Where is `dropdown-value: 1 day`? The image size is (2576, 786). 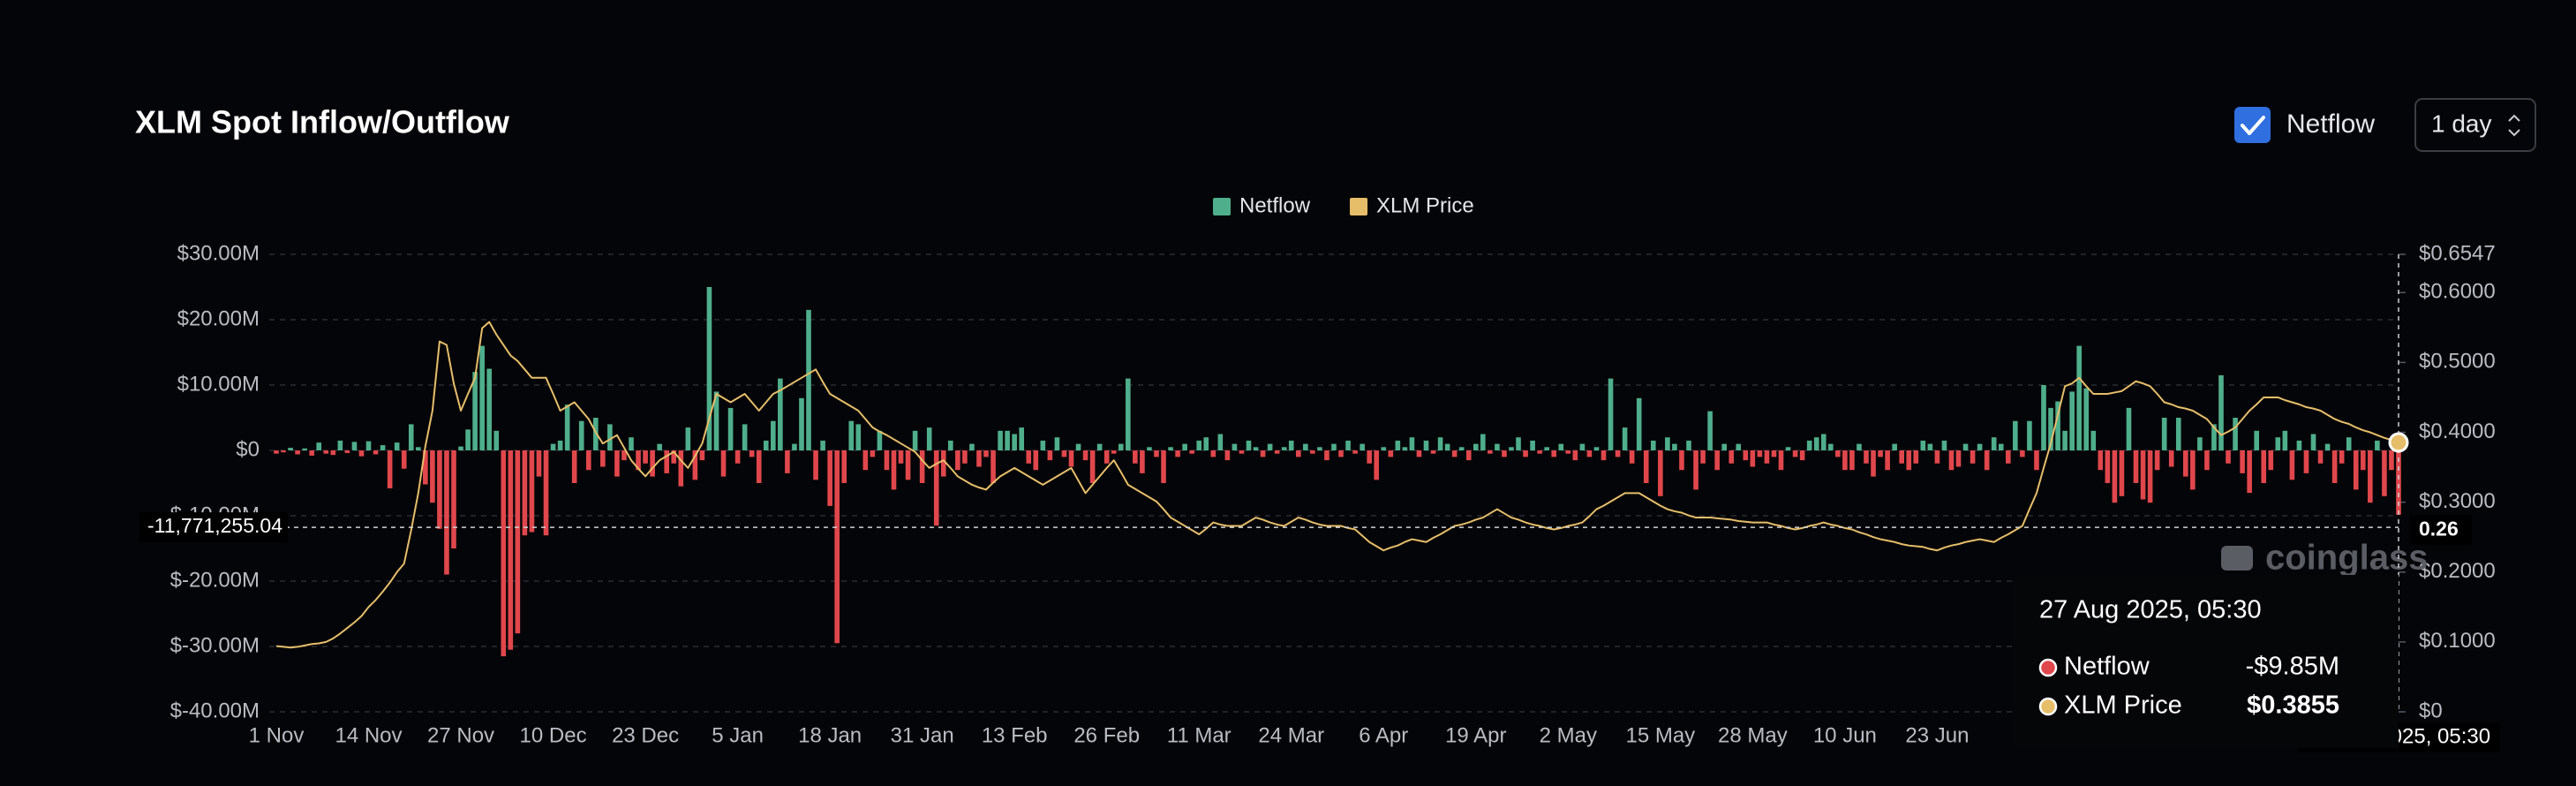 dropdown-value: 1 day is located at coordinates (2462, 124).